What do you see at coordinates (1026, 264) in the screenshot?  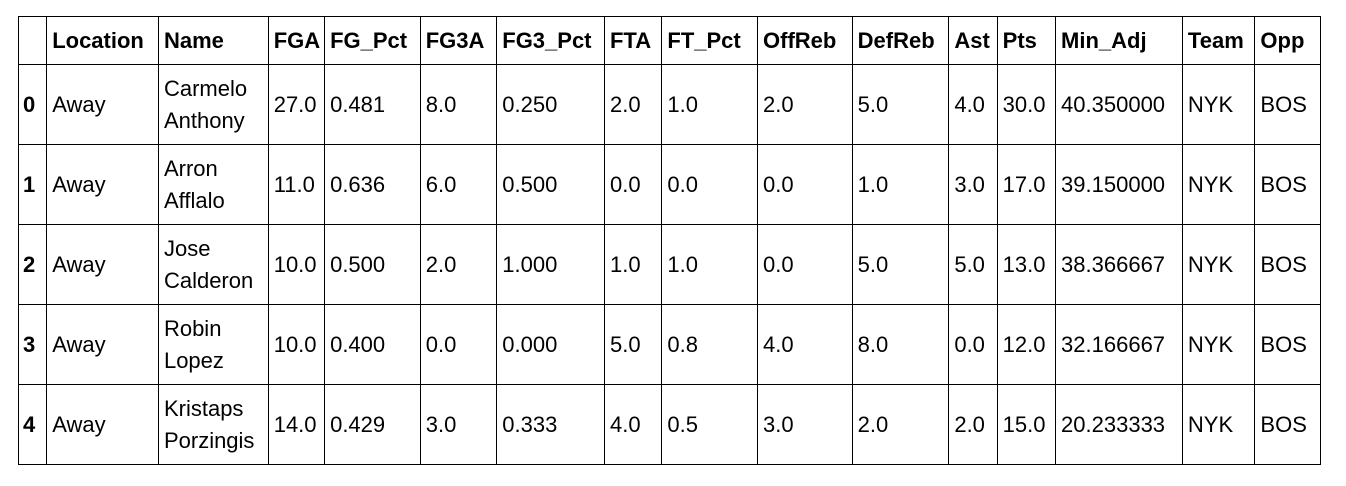 I see `cell-pts: 13.0` at bounding box center [1026, 264].